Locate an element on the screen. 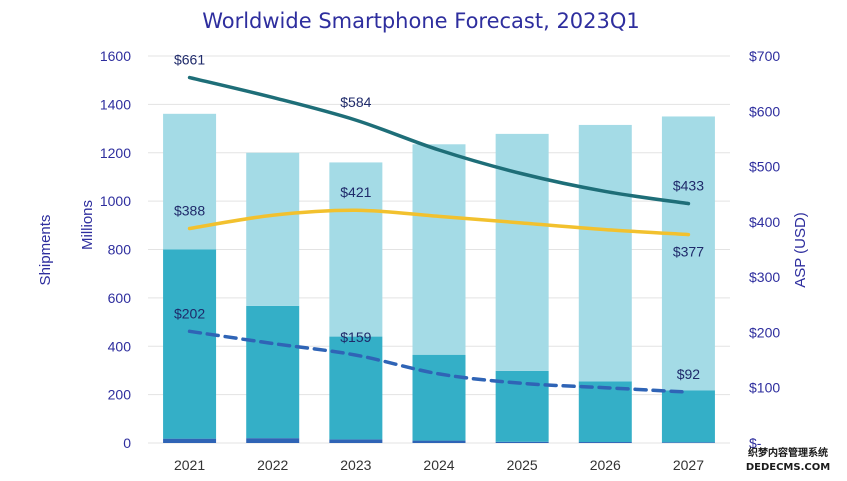 The height and width of the screenshot is (481, 847). line-data-label: $584 is located at coordinates (355, 102).